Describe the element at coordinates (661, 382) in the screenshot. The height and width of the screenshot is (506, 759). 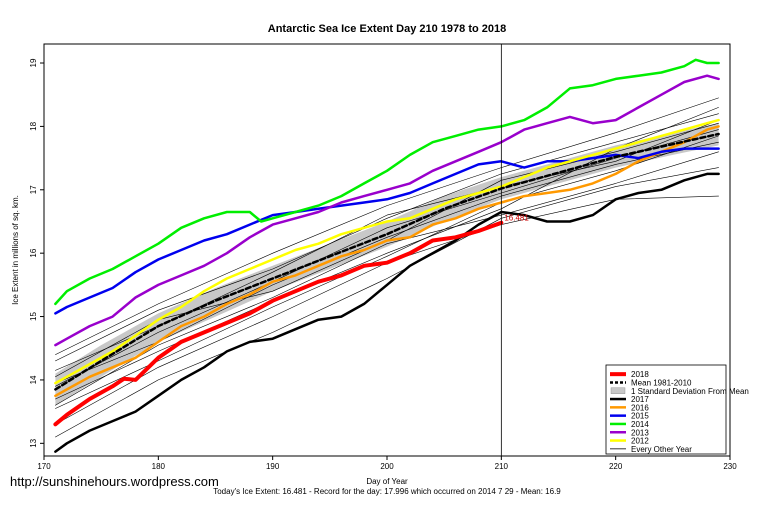
I see `legend-label: Mean 1981-2010` at that location.